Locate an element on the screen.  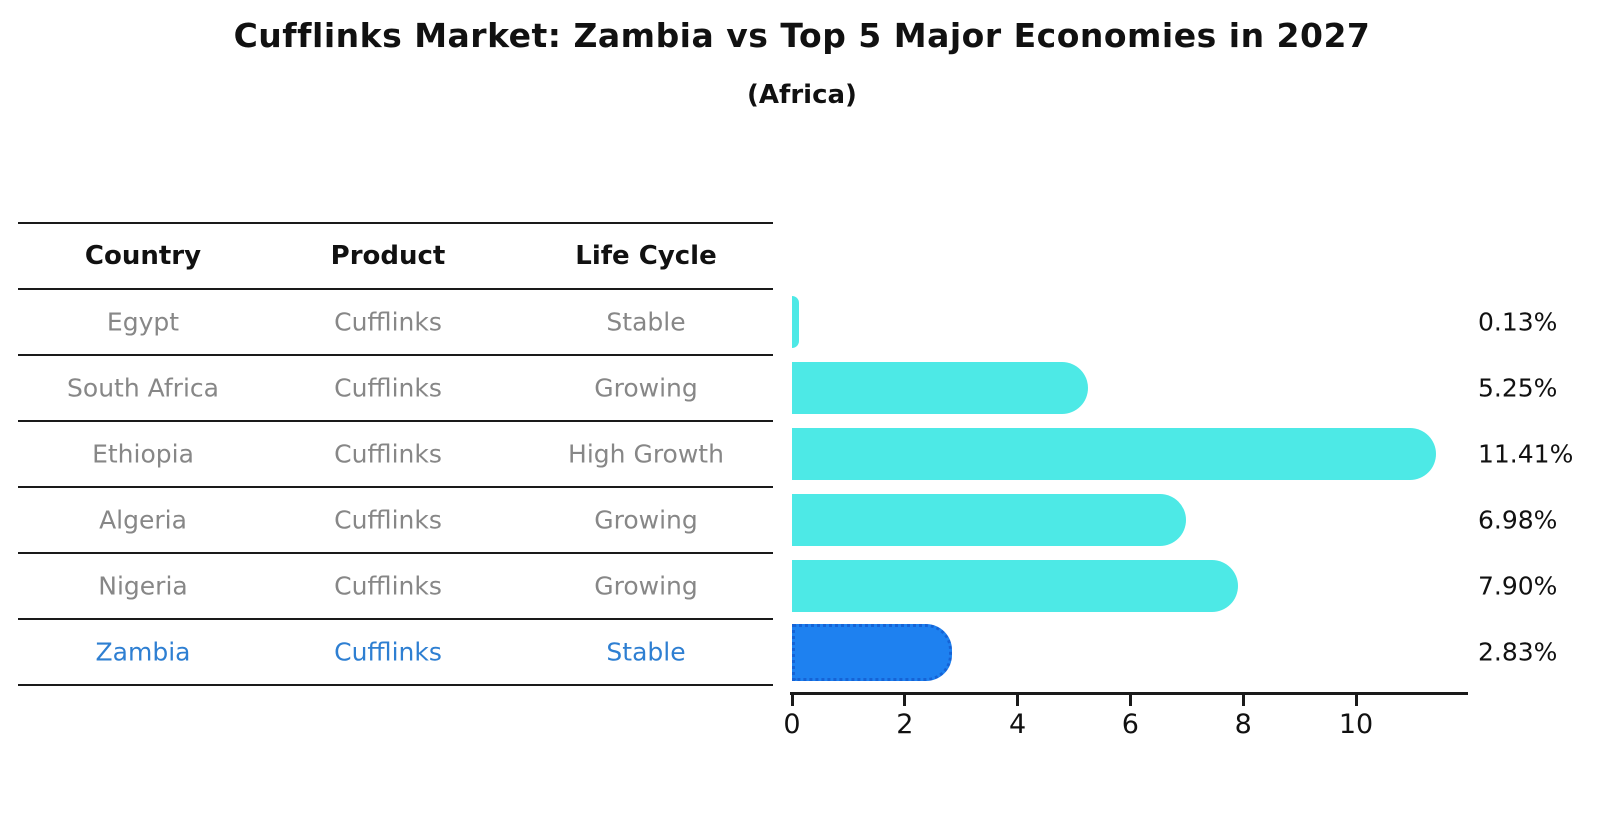
chart-subtitle: (Africa) is located at coordinates (802, 95).